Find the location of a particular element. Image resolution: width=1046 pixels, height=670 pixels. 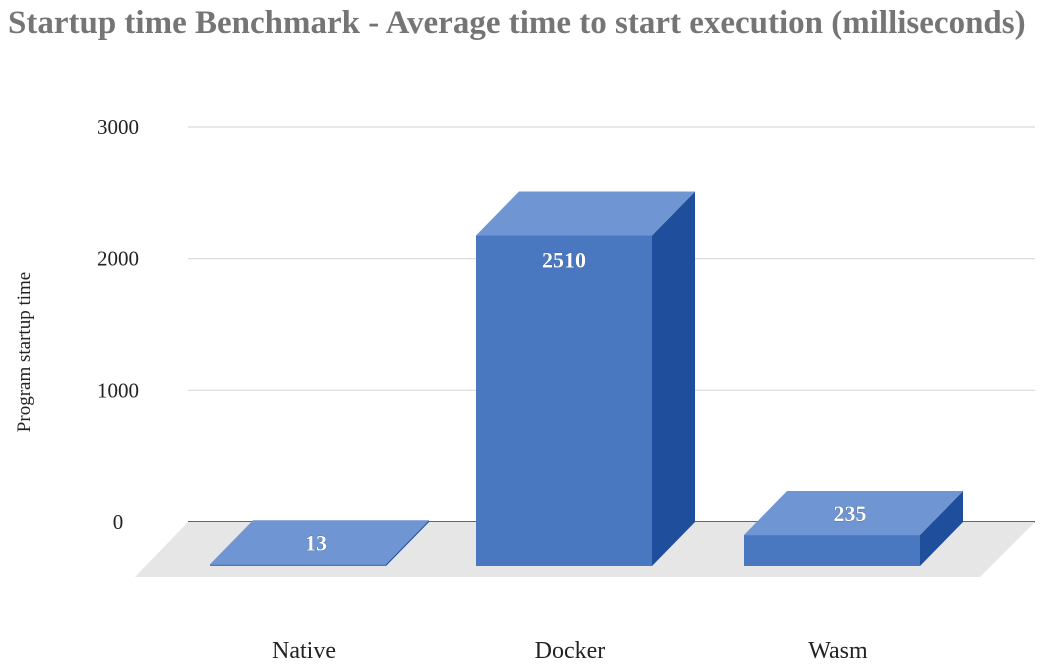

bar-docker is located at coordinates (585, 378).